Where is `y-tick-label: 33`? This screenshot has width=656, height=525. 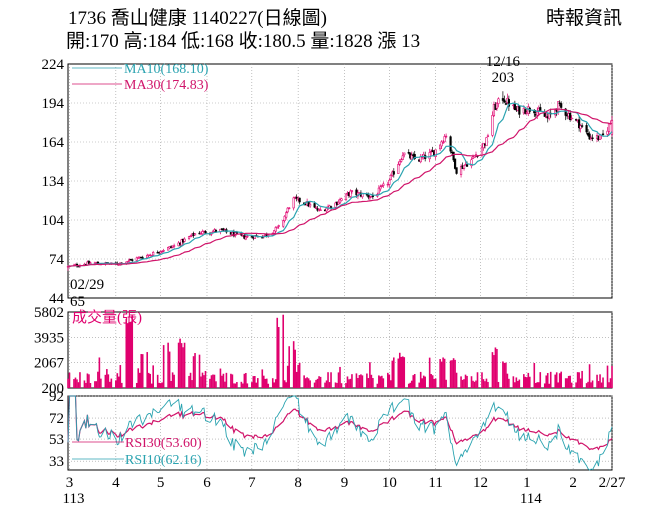
y-tick-label: 33 is located at coordinates (56, 462).